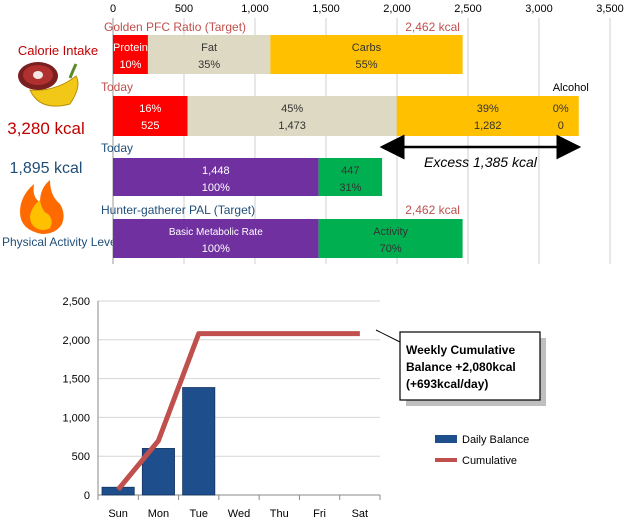  I want to click on y-tick-label: 2,500, so click(76, 302).